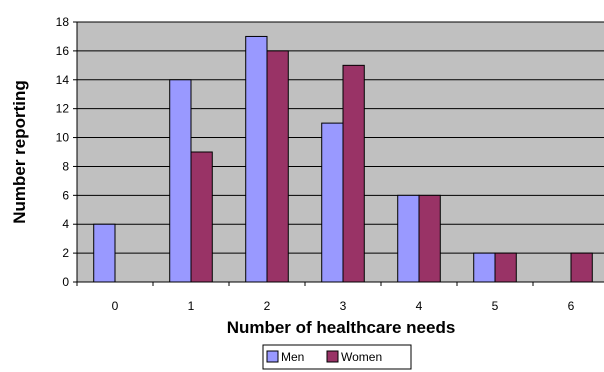 The image size is (604, 372). Describe the element at coordinates (65, 166) in the screenshot. I see `y-tick-label: 8` at that location.